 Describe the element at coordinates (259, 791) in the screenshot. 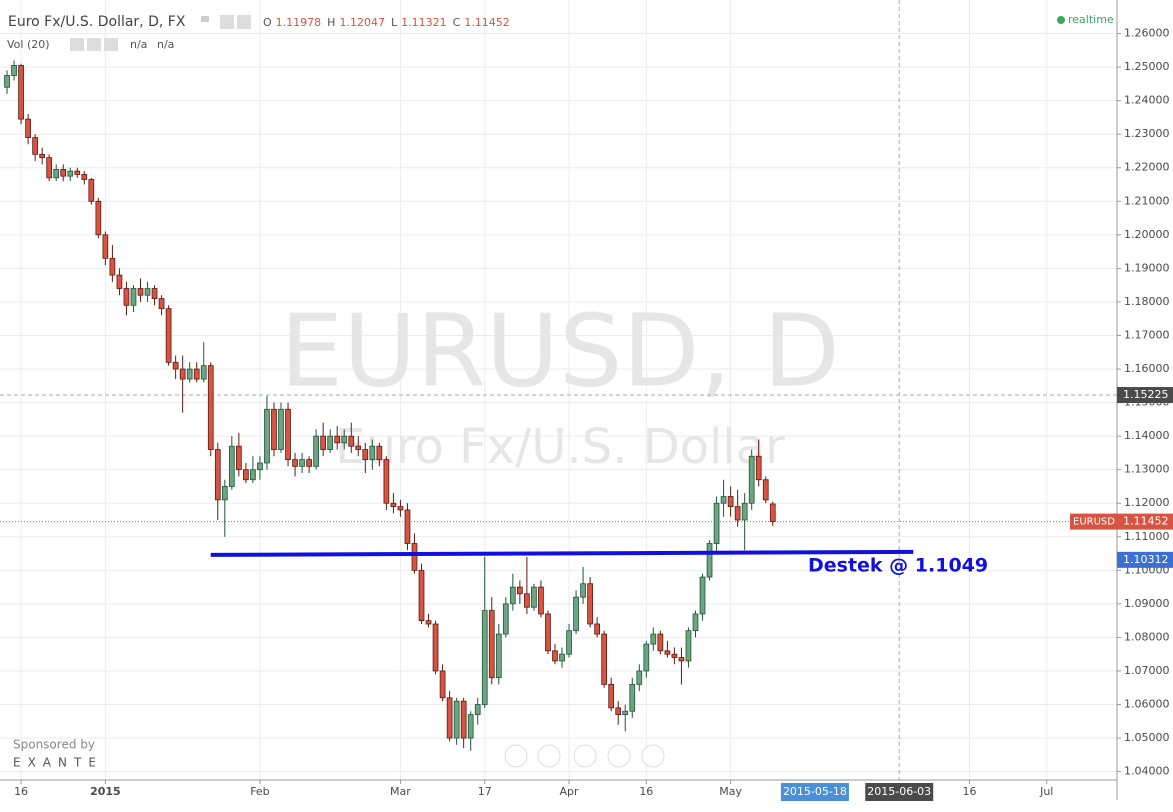

I see `x-tick-label: Feb` at that location.